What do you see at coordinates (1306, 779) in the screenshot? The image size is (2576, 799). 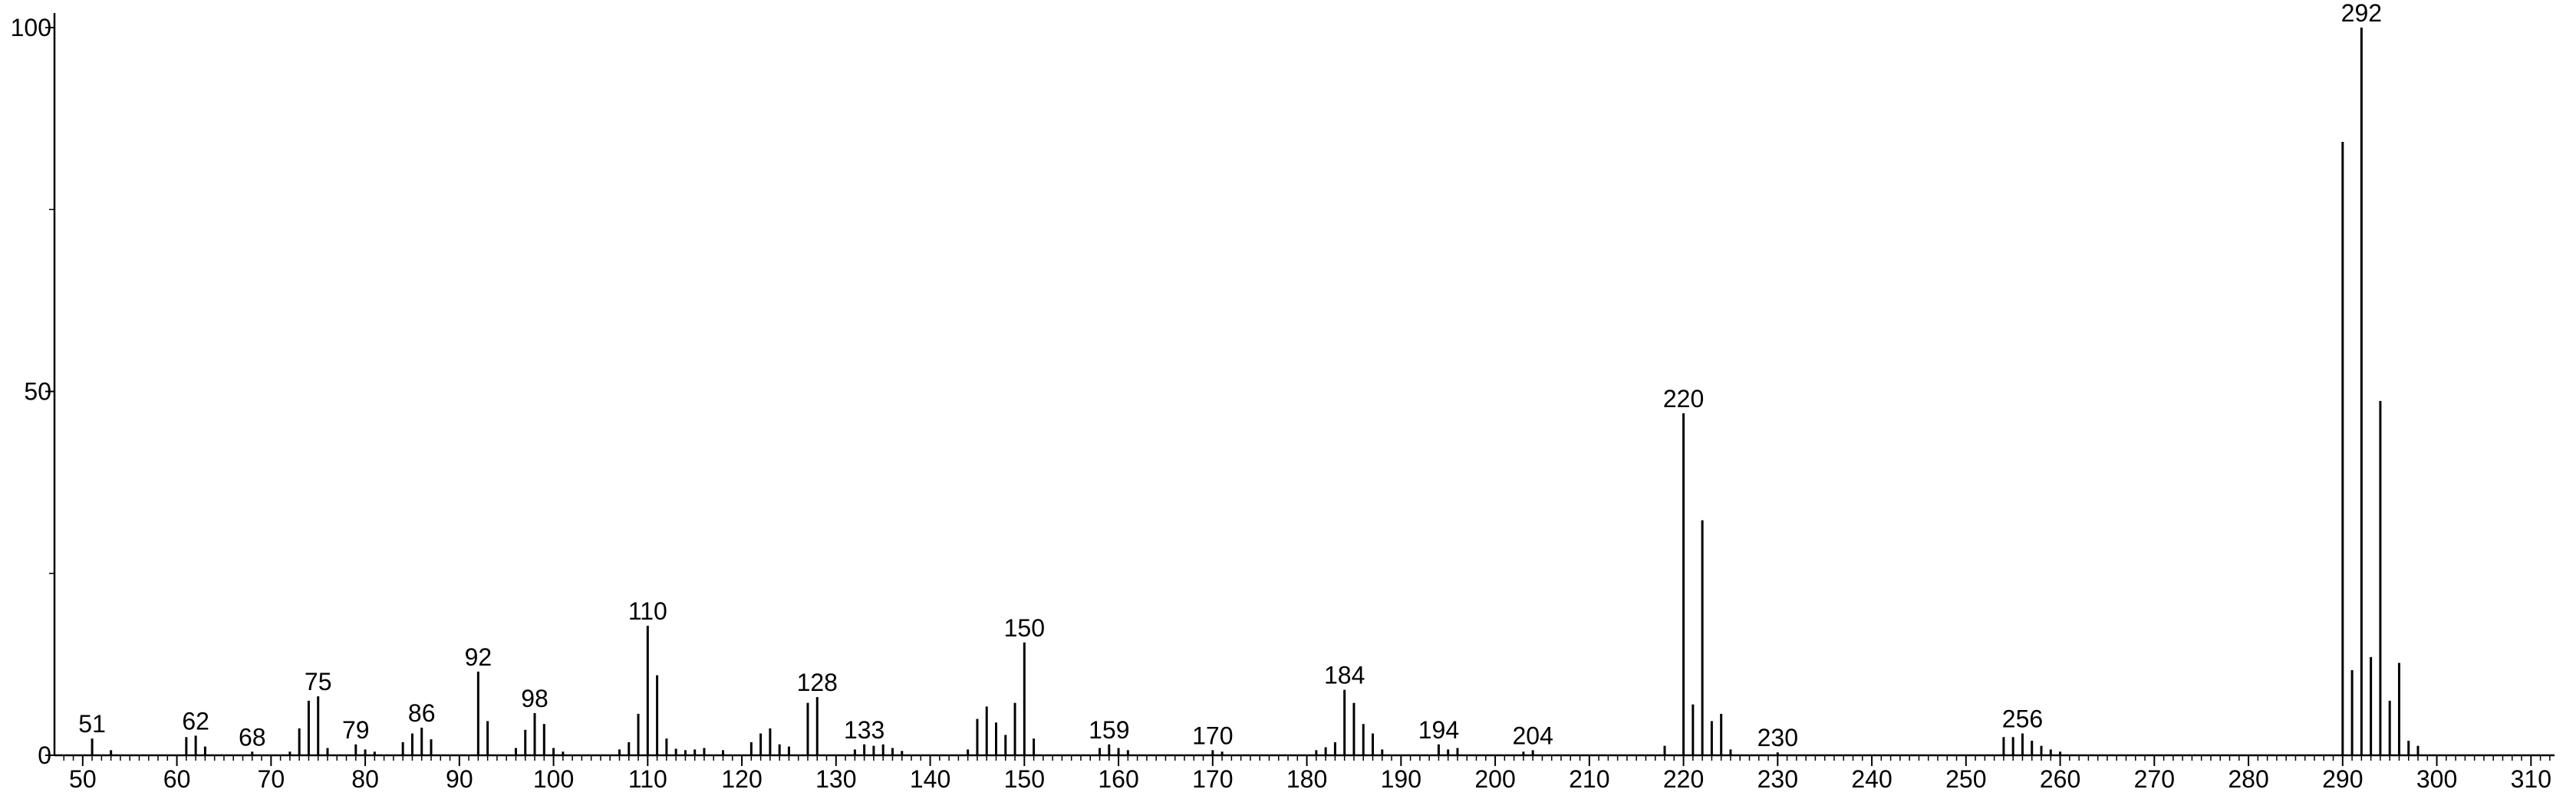 I see `x-tick-label: 180` at bounding box center [1306, 779].